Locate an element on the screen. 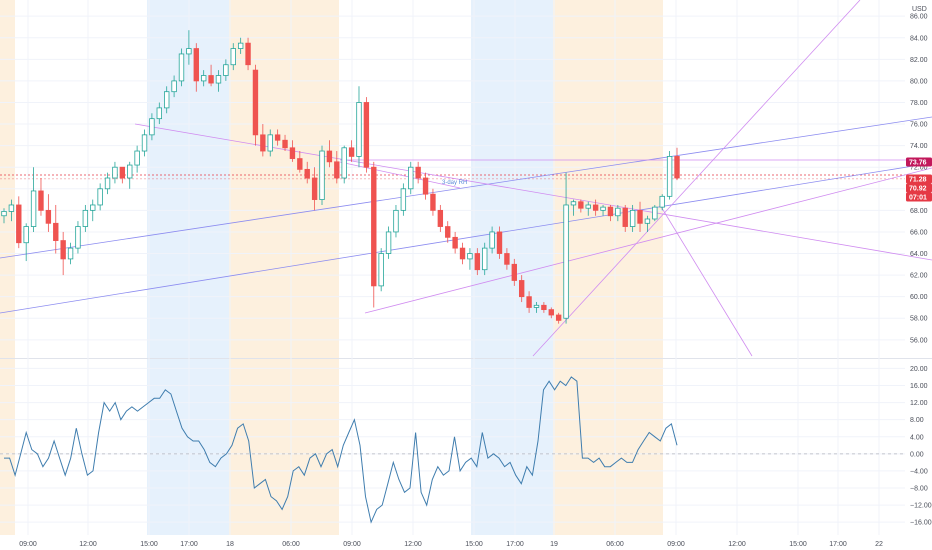 This screenshot has width=932, height=550. osc-tick-label-1: 16.00 is located at coordinates (919, 386).